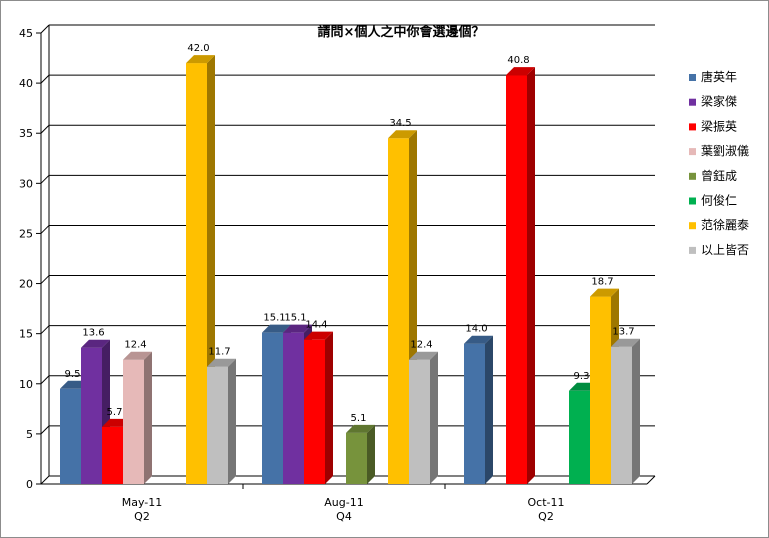 The width and height of the screenshot is (769, 538). Describe the element at coordinates (26, 284) in the screenshot. I see `y-tick-label: 20` at that location.